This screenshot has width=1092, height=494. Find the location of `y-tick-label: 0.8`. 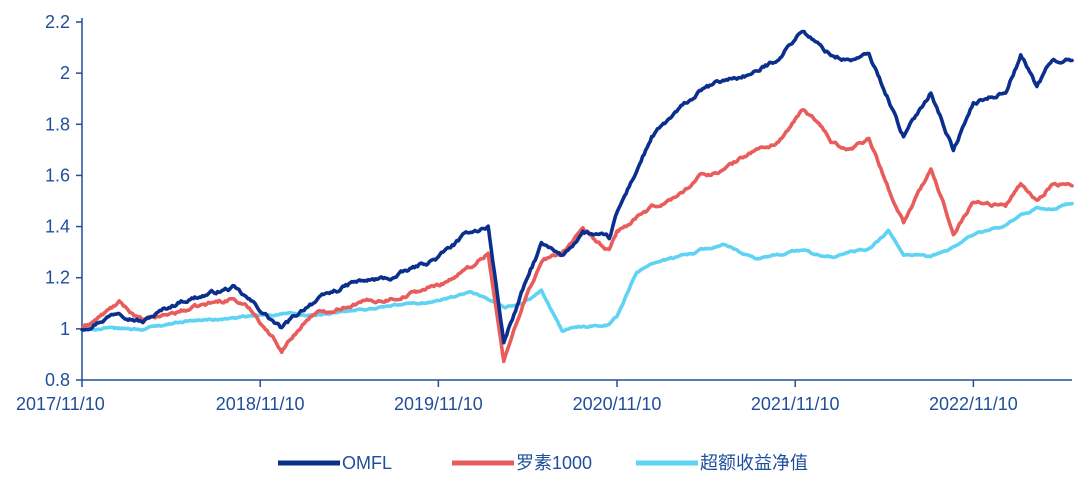

y-tick-label: 0.8 is located at coordinates (57, 380).